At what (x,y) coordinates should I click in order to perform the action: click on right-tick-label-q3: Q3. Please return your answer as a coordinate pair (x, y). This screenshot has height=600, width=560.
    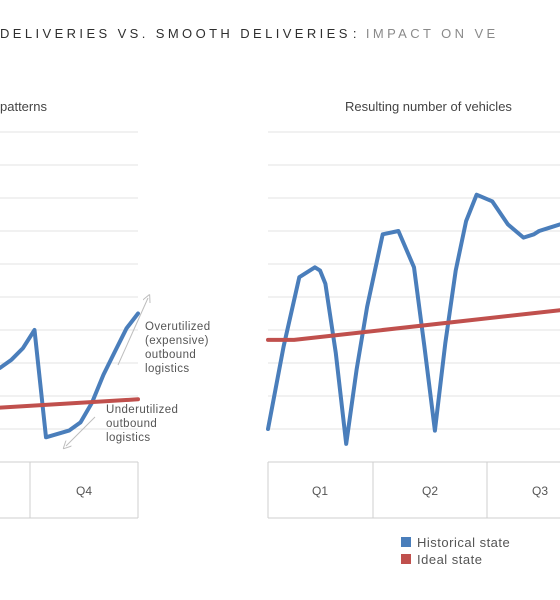
    Looking at the image, I should click on (540, 491).